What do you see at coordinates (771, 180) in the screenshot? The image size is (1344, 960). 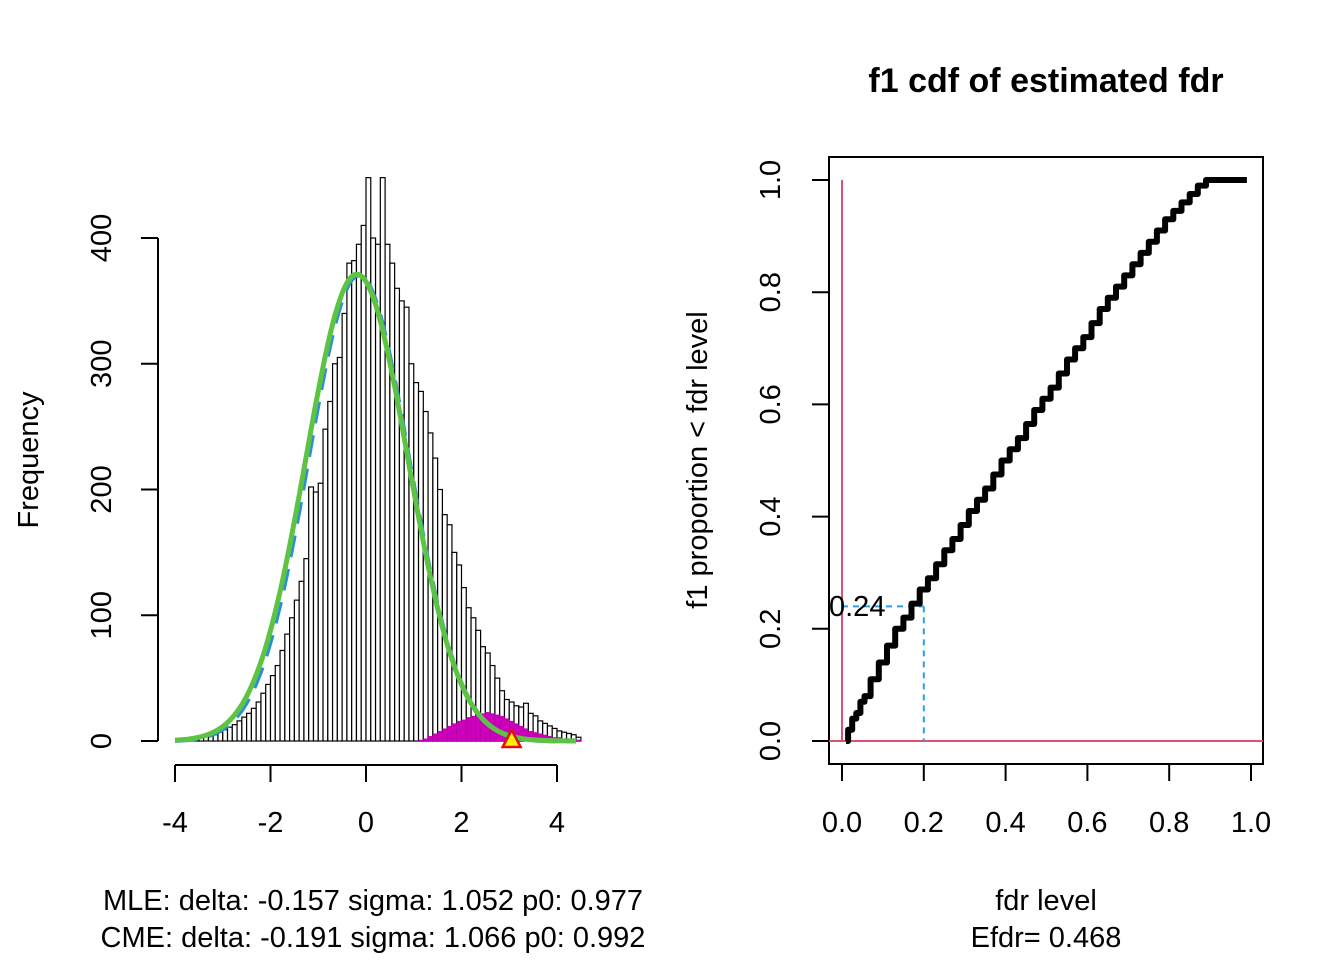 I see `y-tick-label: 1.0` at bounding box center [771, 180].